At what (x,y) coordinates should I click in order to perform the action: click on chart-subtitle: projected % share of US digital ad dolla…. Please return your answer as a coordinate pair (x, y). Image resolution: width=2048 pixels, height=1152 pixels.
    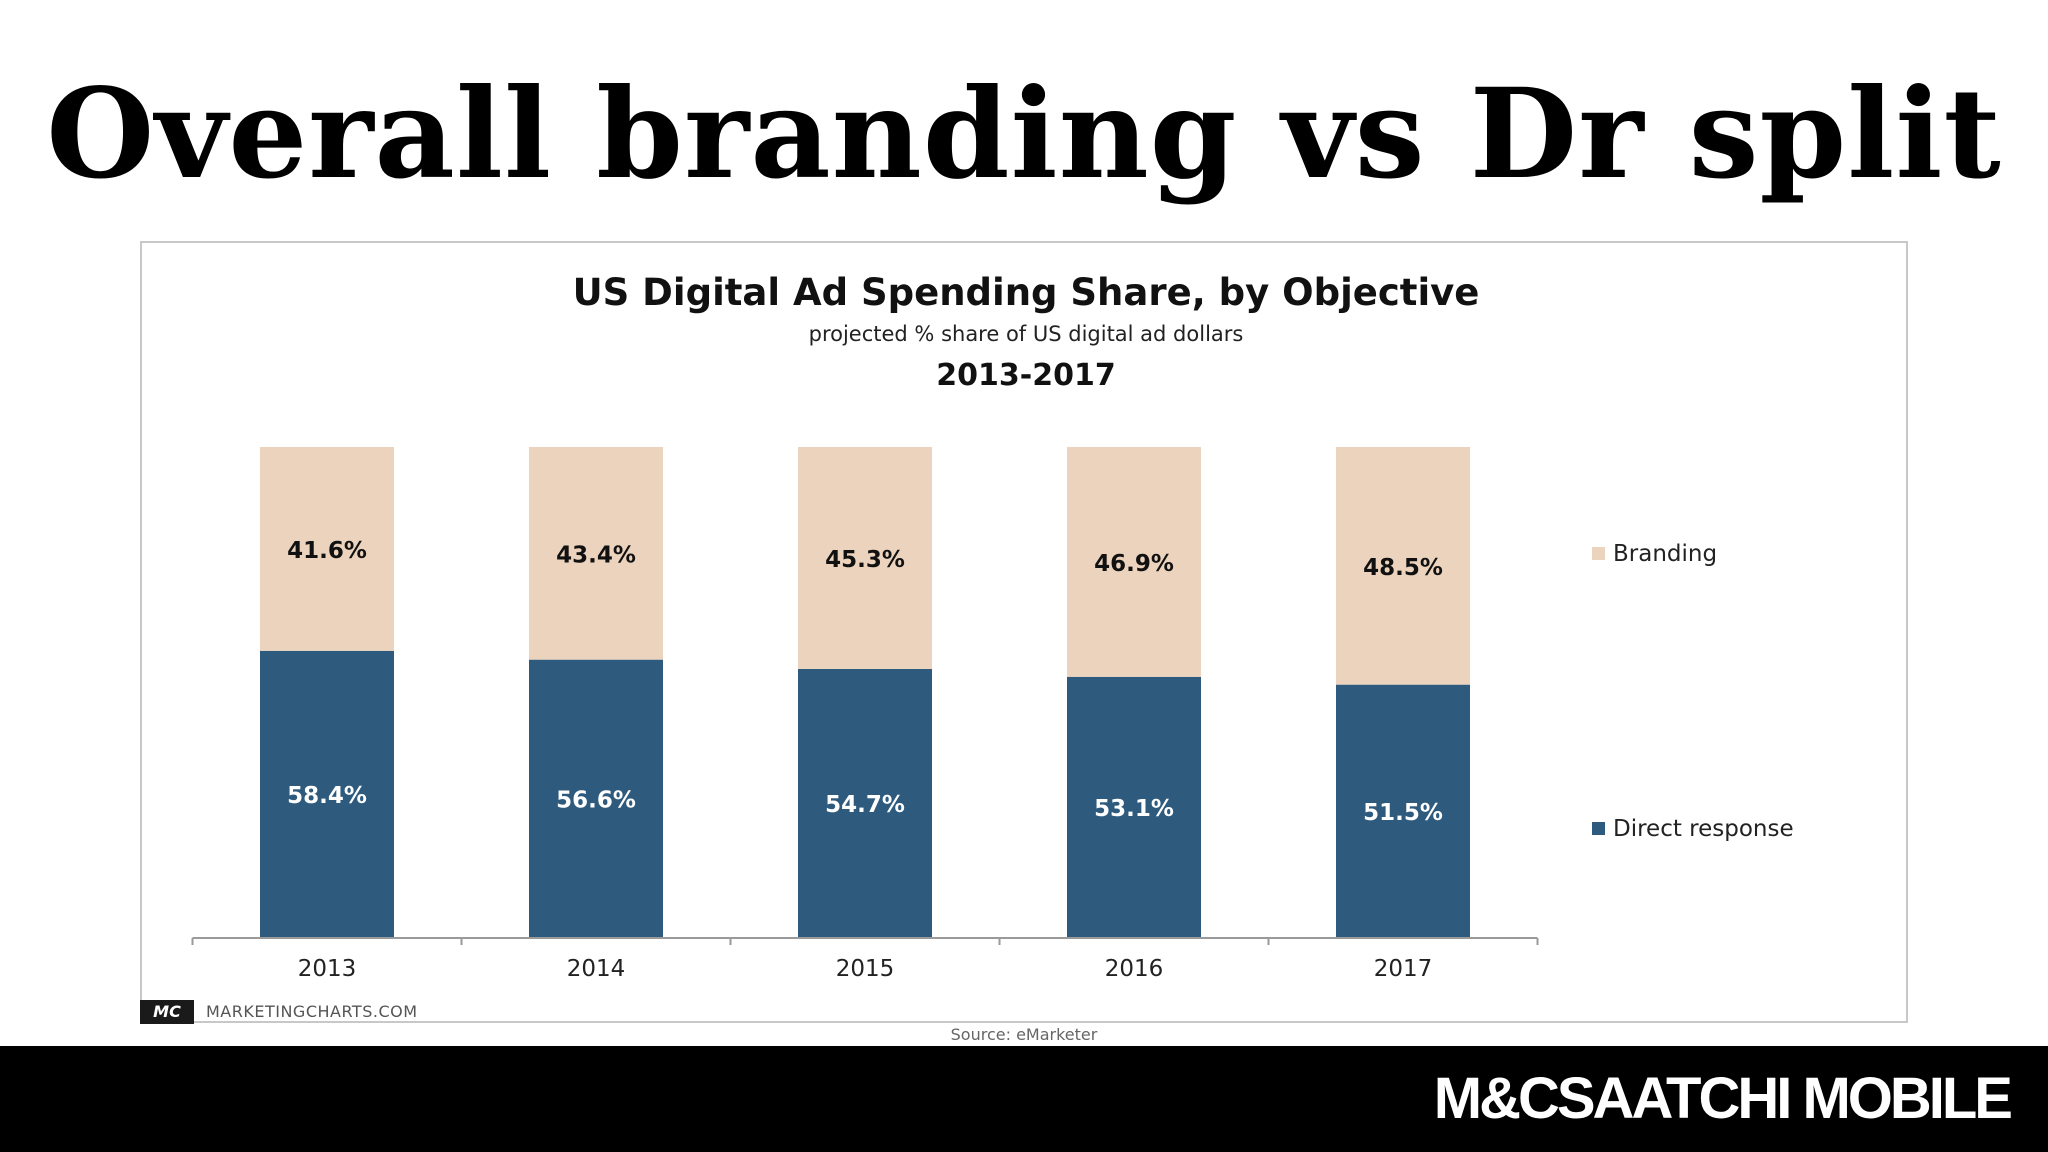
    Looking at the image, I should click on (1026, 334).